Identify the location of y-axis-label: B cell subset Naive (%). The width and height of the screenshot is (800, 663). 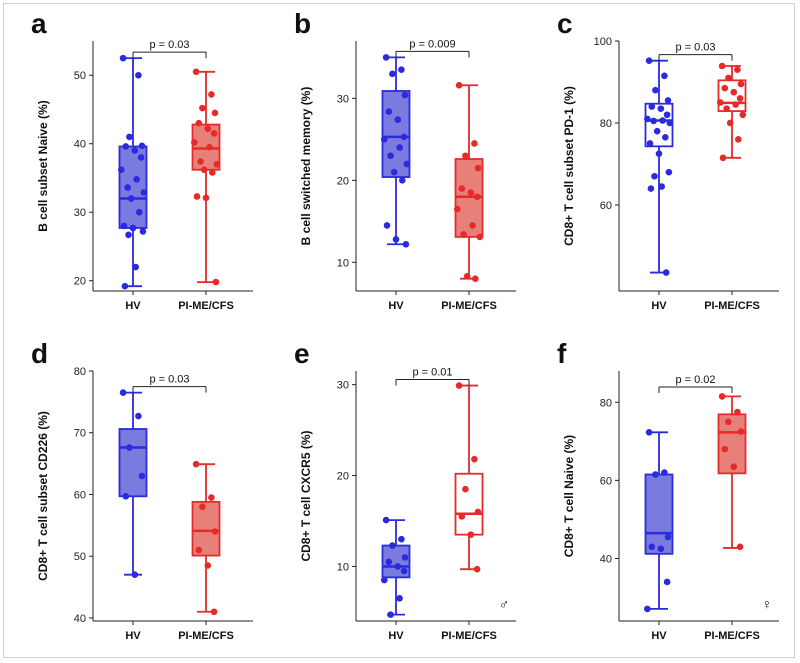
(43, 165).